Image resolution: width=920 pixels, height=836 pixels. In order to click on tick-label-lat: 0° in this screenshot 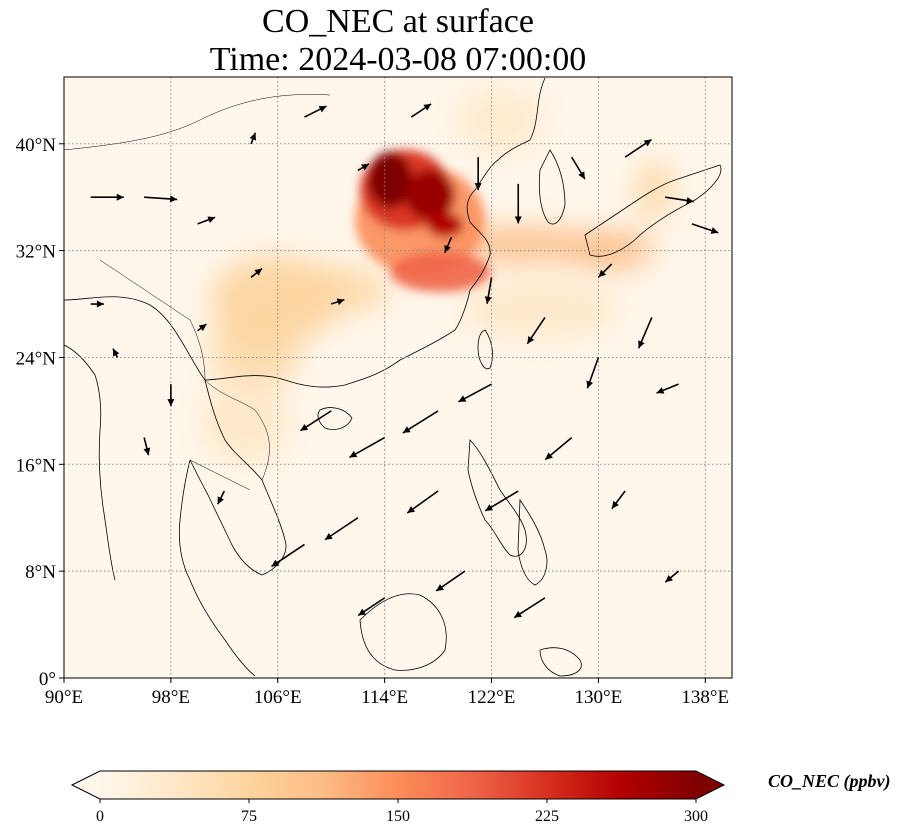, I will do `click(47, 679)`.